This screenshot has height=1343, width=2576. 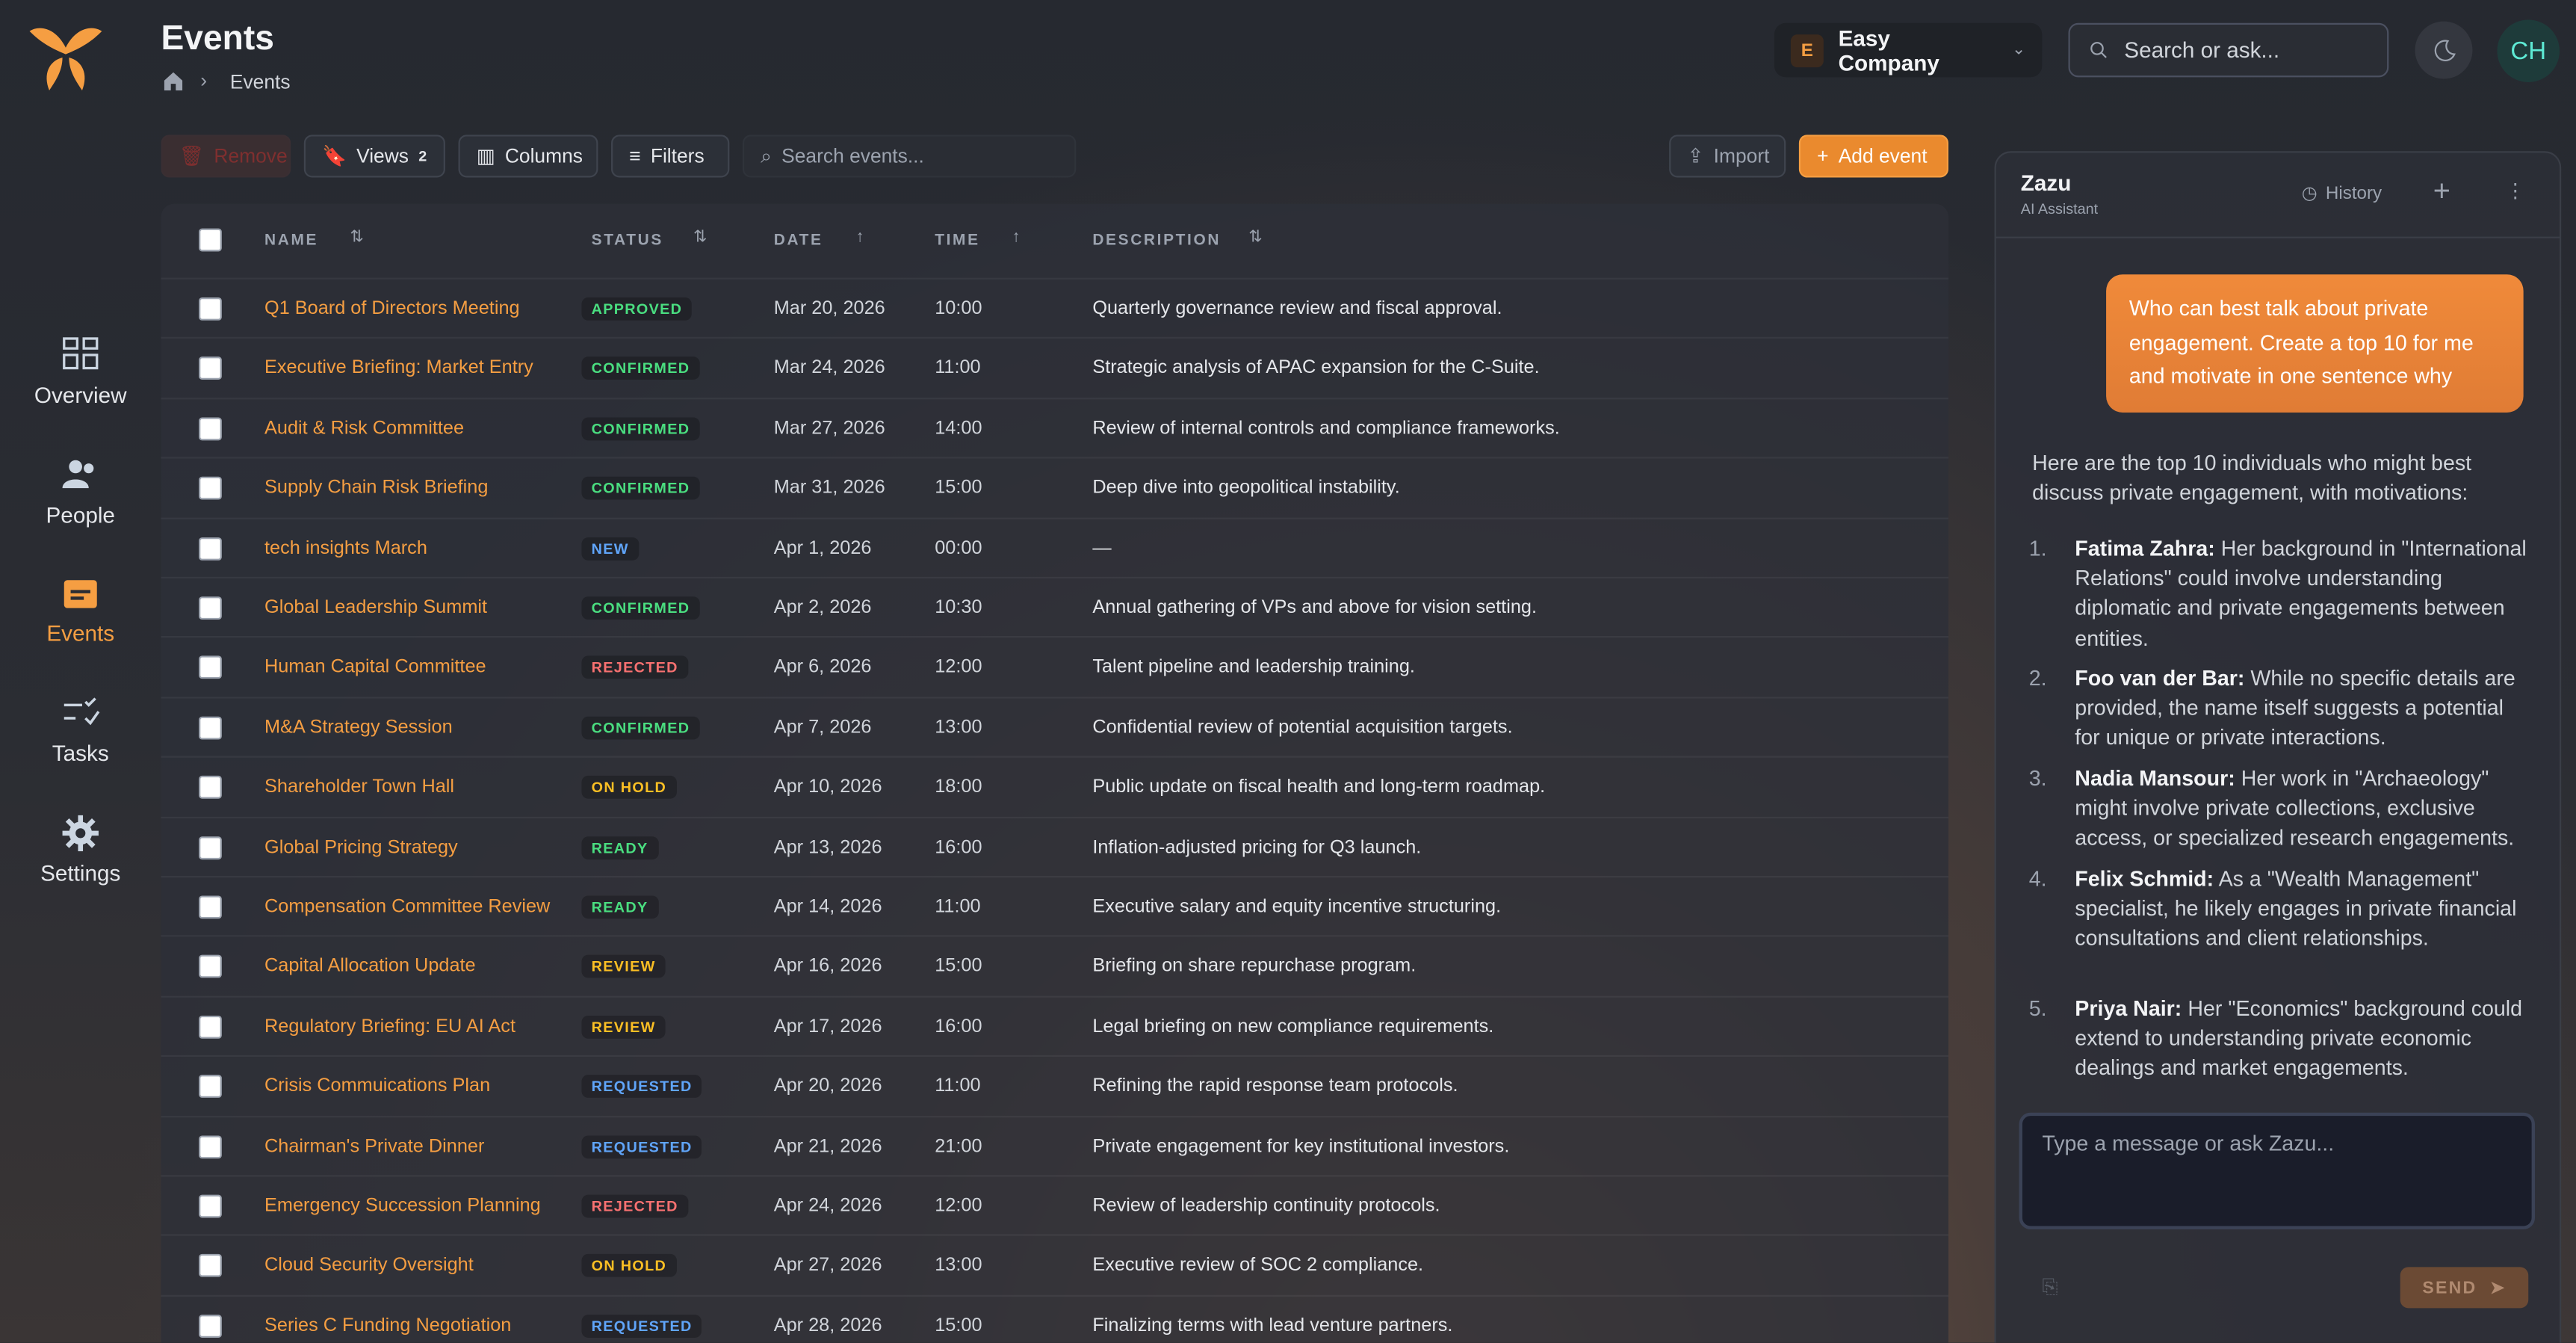 What do you see at coordinates (827, 968) in the screenshot?
I see `event-date: Apr 16, 2026` at bounding box center [827, 968].